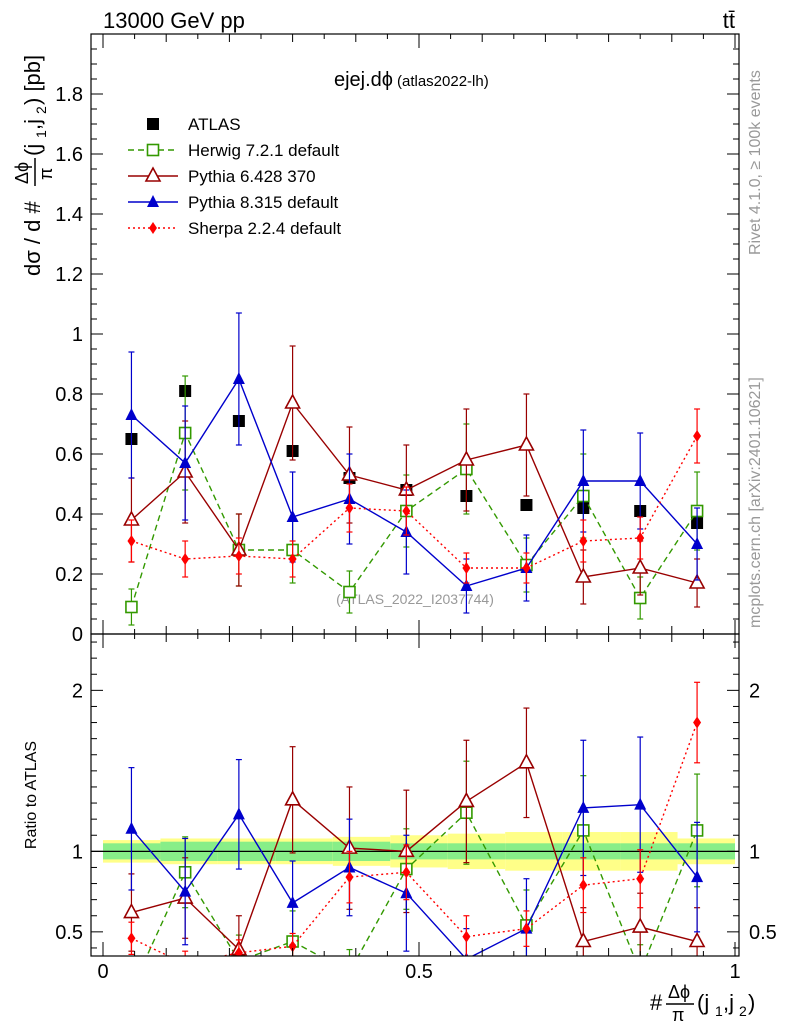 Image resolution: width=786 pixels, height=1024 pixels. I want to click on svg-text: dσ / d #, so click(32, 238).